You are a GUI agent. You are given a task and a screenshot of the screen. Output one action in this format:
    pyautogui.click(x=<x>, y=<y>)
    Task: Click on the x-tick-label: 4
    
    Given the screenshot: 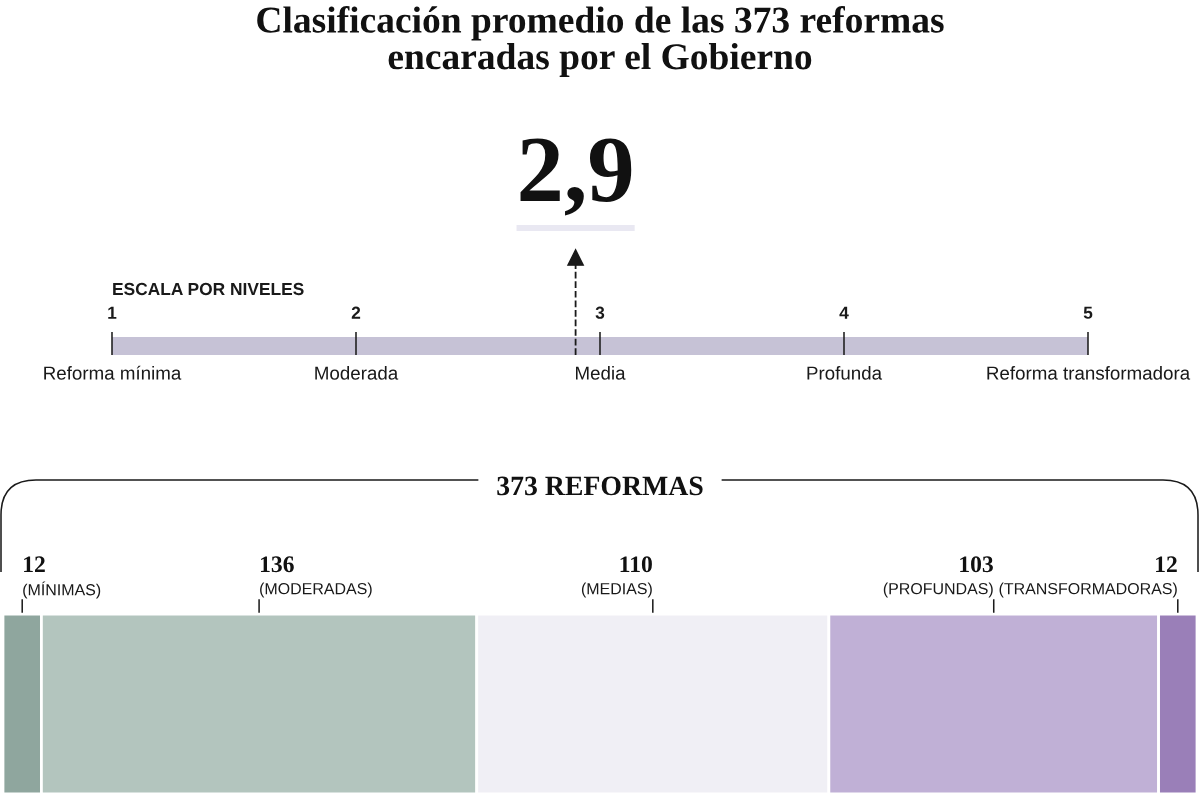 What is the action you would take?
    pyautogui.click(x=844, y=312)
    